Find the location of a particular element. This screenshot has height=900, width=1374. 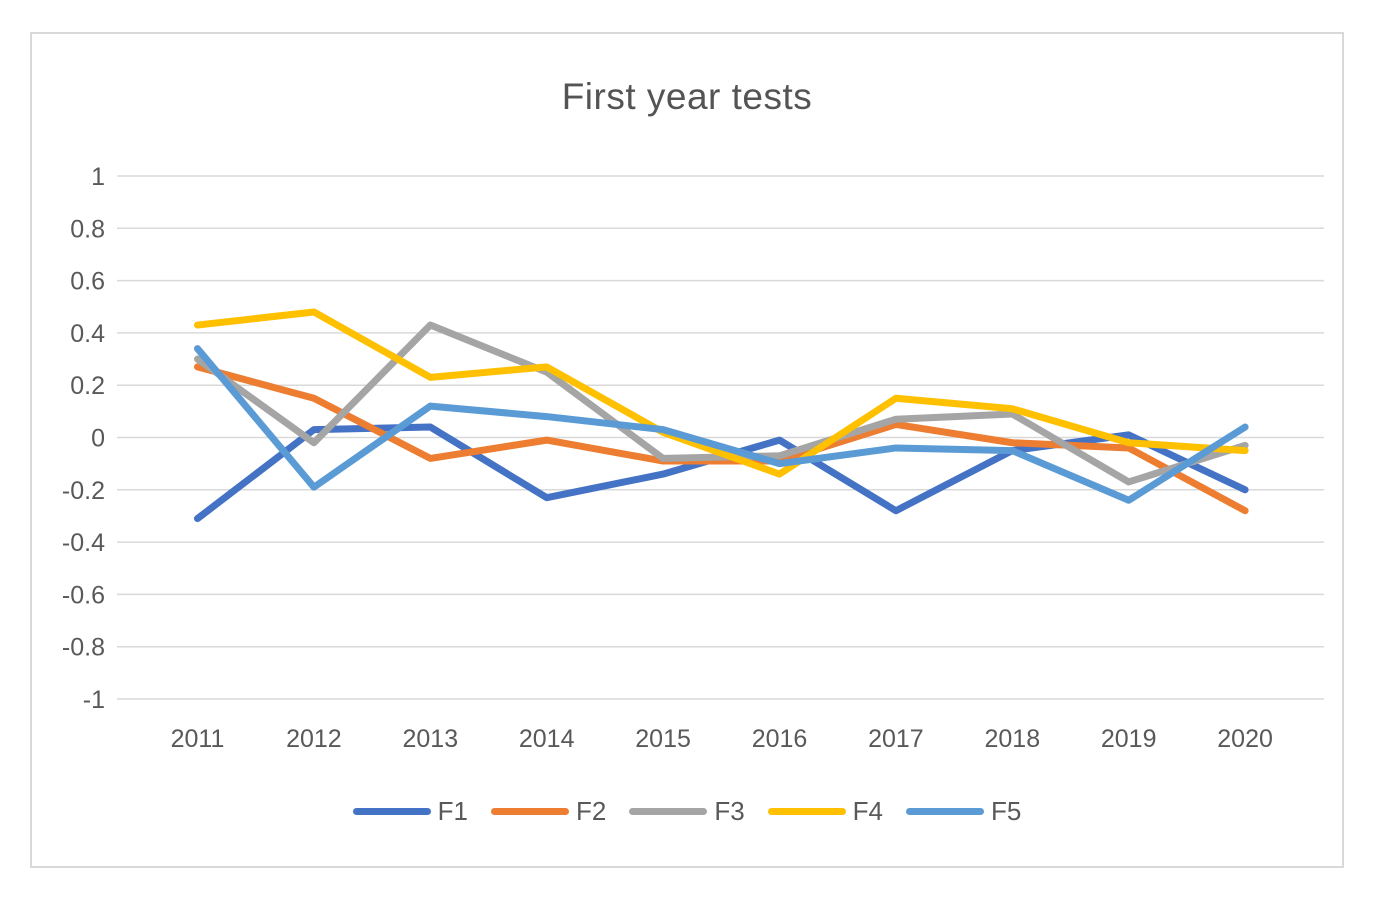

x-axis-label: 2014 is located at coordinates (547, 739).